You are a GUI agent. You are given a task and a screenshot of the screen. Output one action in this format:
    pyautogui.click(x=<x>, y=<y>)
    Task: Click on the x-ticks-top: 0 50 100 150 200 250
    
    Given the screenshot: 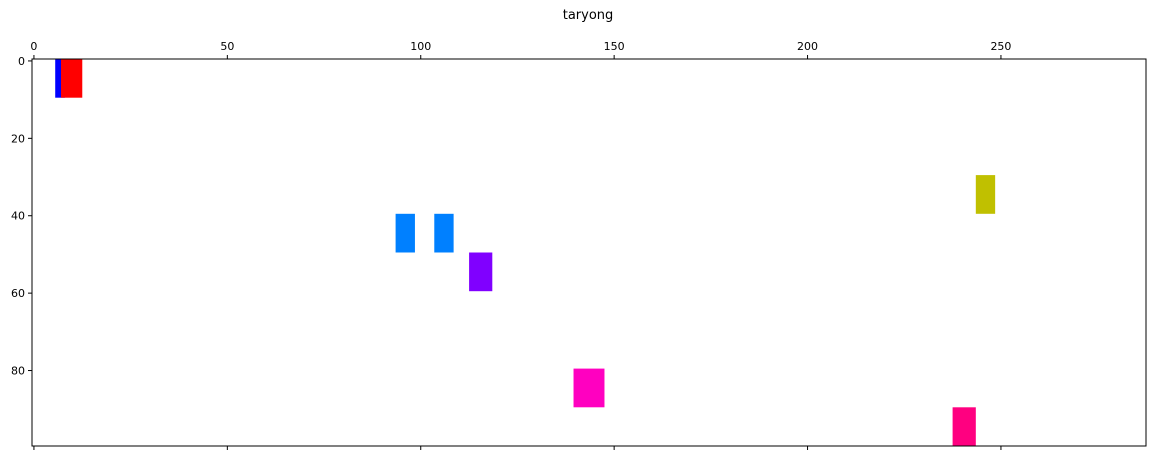 What is the action you would take?
    pyautogui.click(x=520, y=49)
    